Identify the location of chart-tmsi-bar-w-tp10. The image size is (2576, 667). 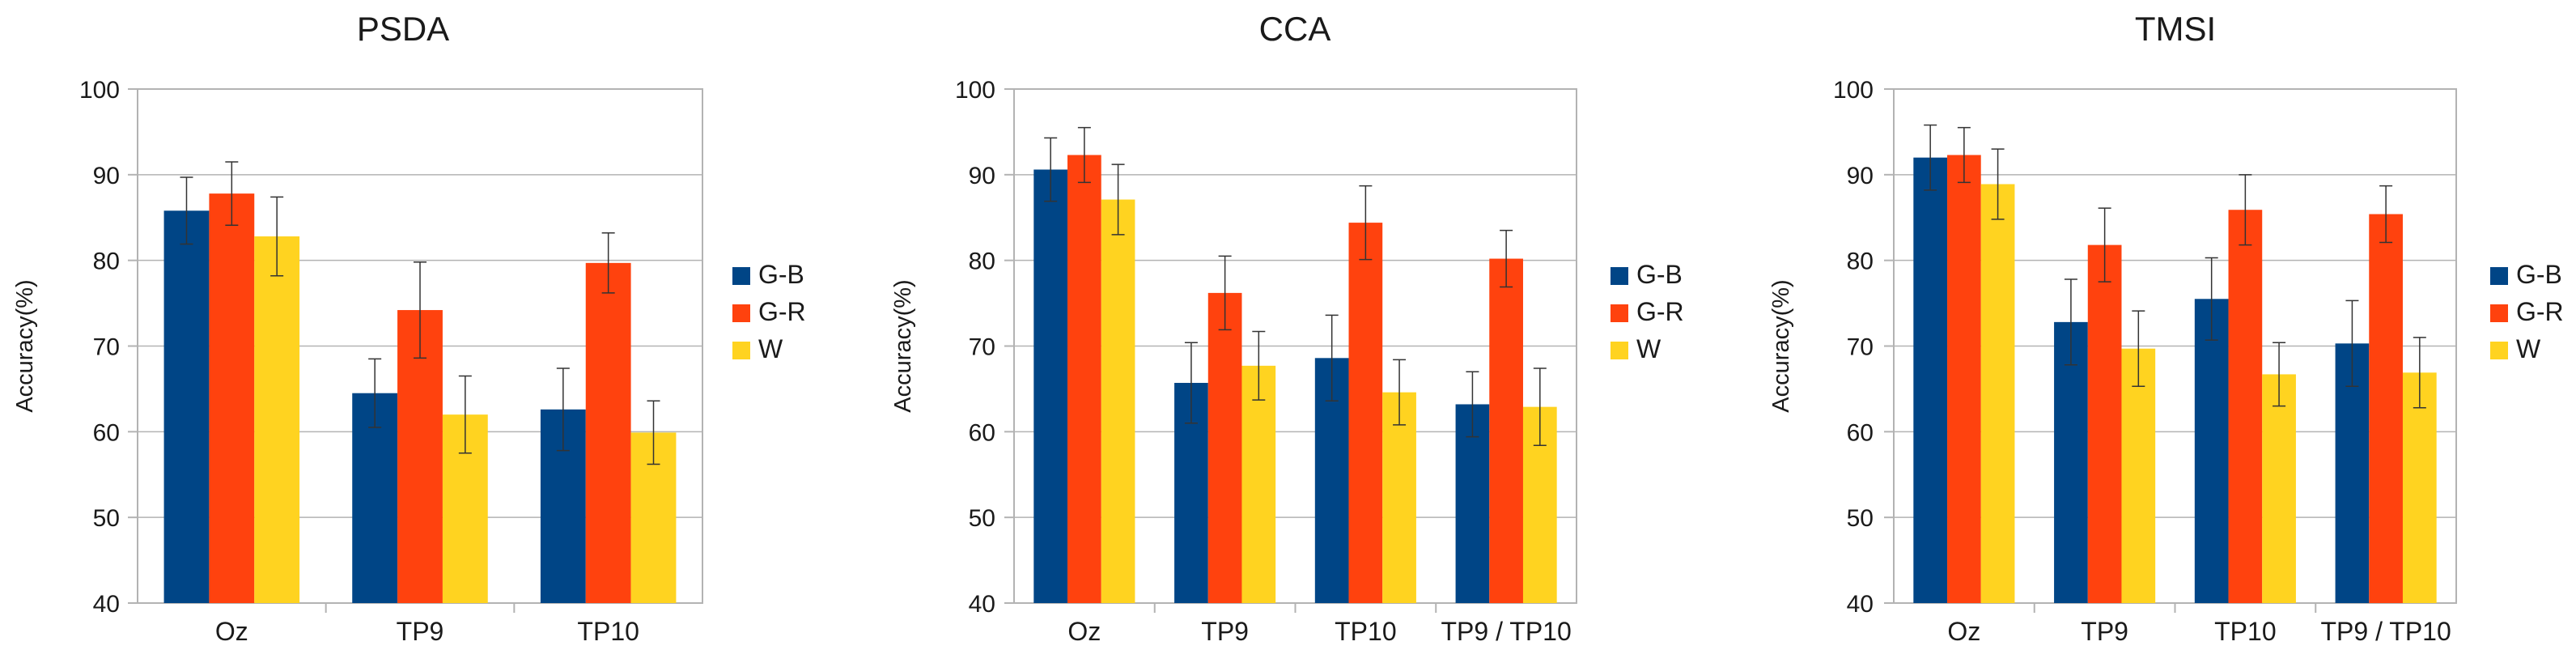
(2279, 489).